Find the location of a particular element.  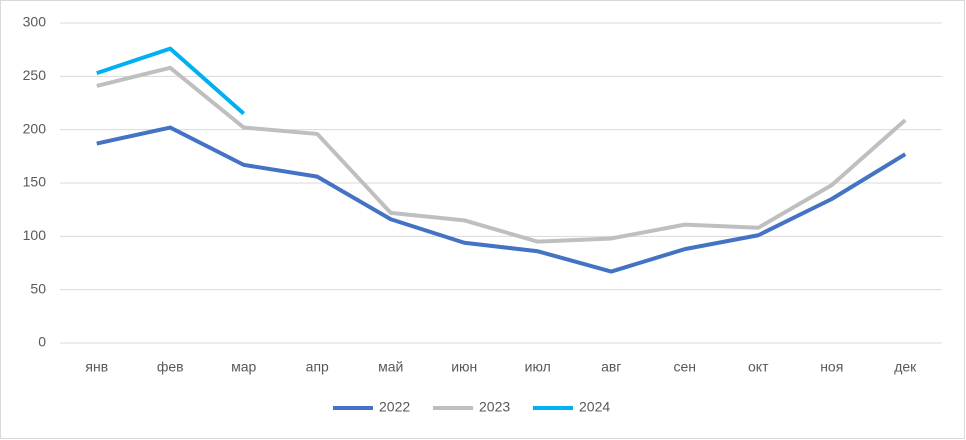

y-tick-label: 0 is located at coordinates (42, 342).